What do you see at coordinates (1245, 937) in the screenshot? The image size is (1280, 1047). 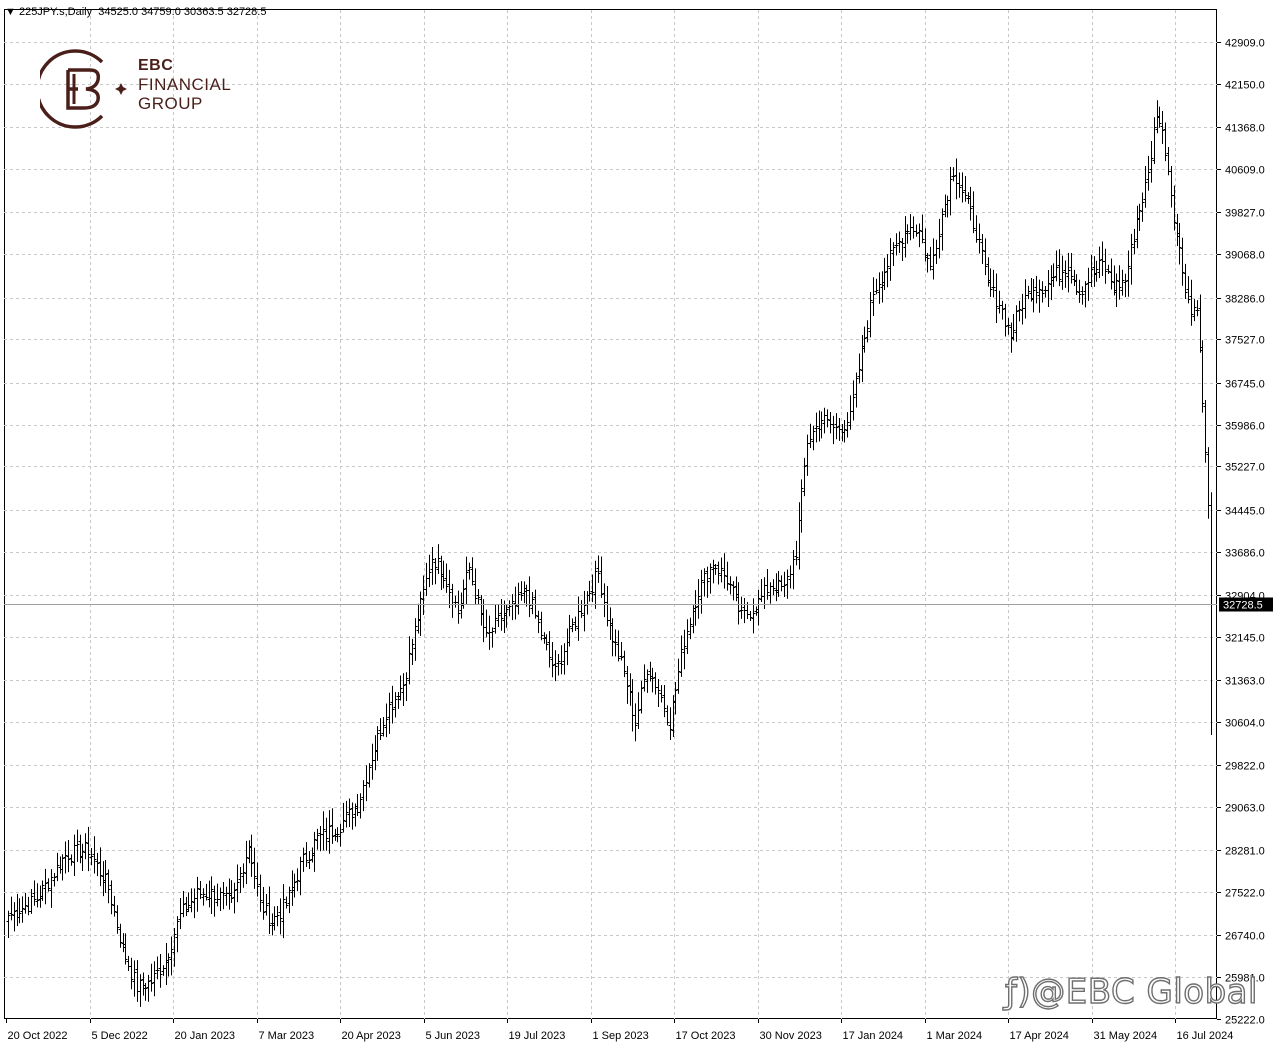 I see `y-tick-label: 26740.0` at bounding box center [1245, 937].